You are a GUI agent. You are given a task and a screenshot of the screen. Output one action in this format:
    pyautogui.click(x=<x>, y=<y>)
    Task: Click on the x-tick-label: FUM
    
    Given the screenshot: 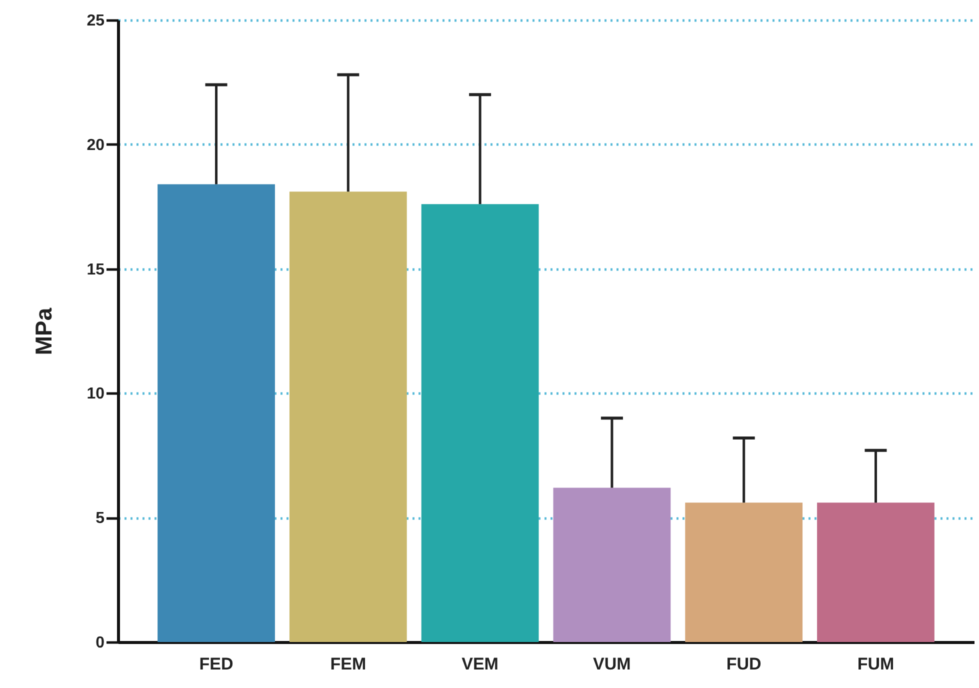 What is the action you would take?
    pyautogui.click(x=875, y=664)
    